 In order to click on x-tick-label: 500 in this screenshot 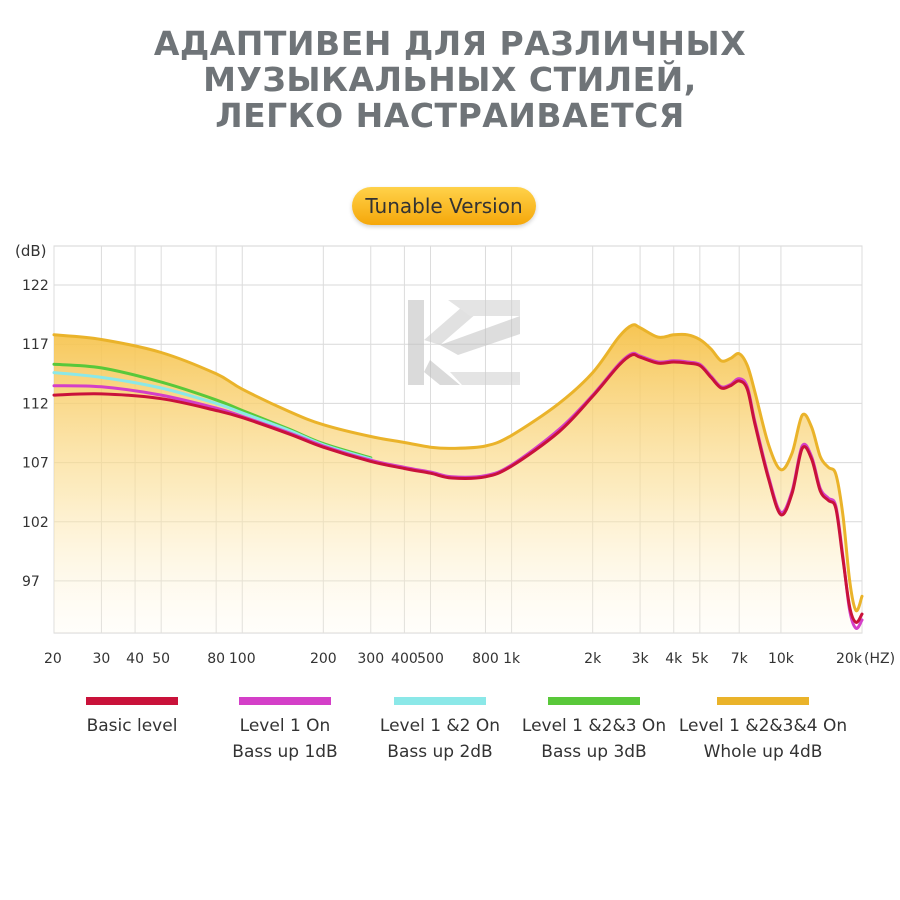, I will do `click(430, 659)`.